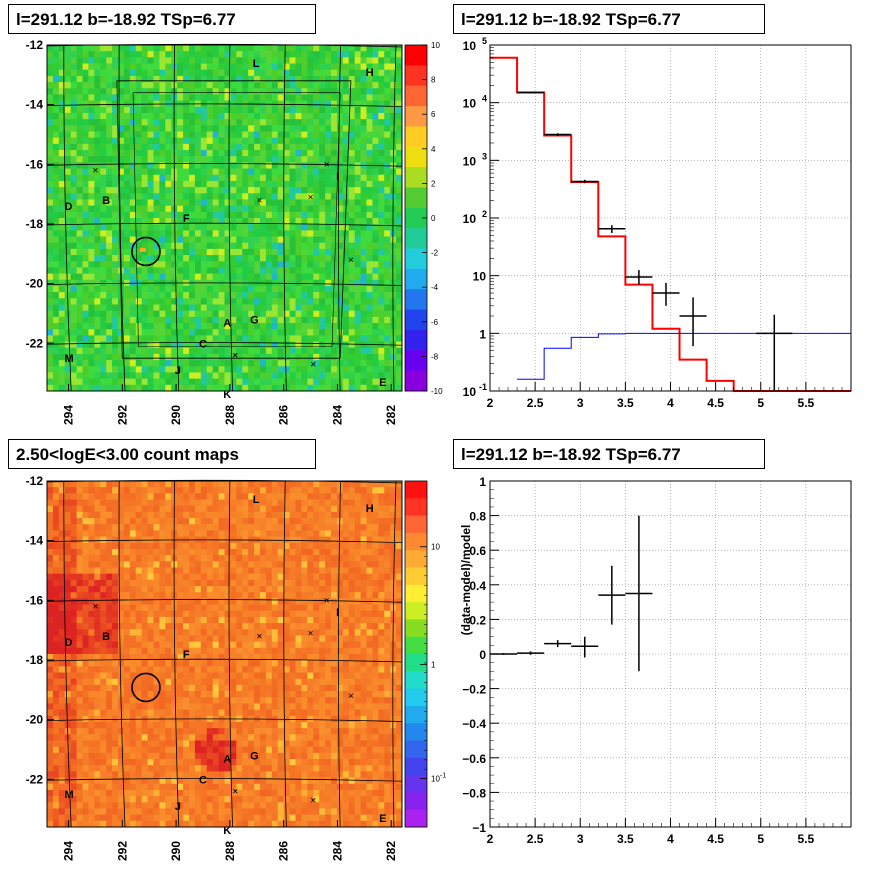 This screenshot has height=872, width=896. What do you see at coordinates (474, 759) in the screenshot?
I see `y-tick-label: −0.6` at bounding box center [474, 759].